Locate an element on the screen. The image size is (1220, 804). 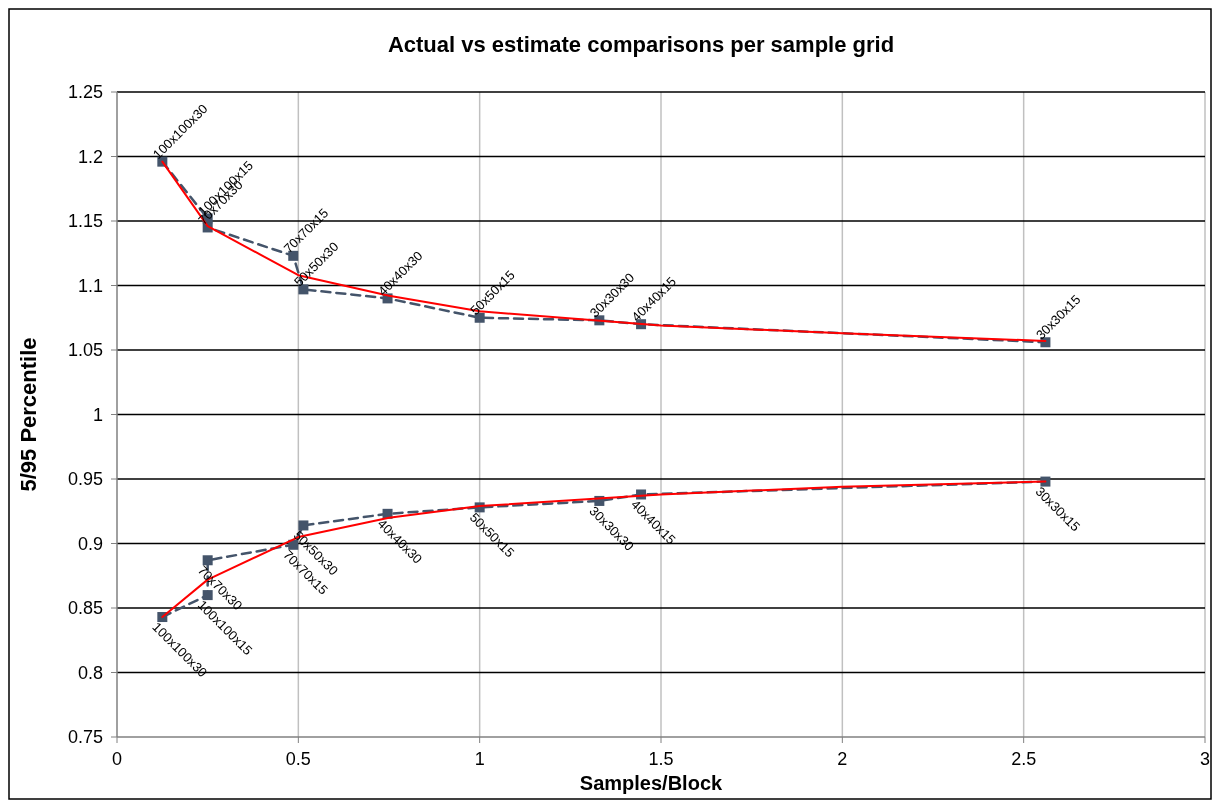
x-tick-label: 1.5 is located at coordinates (661, 759).